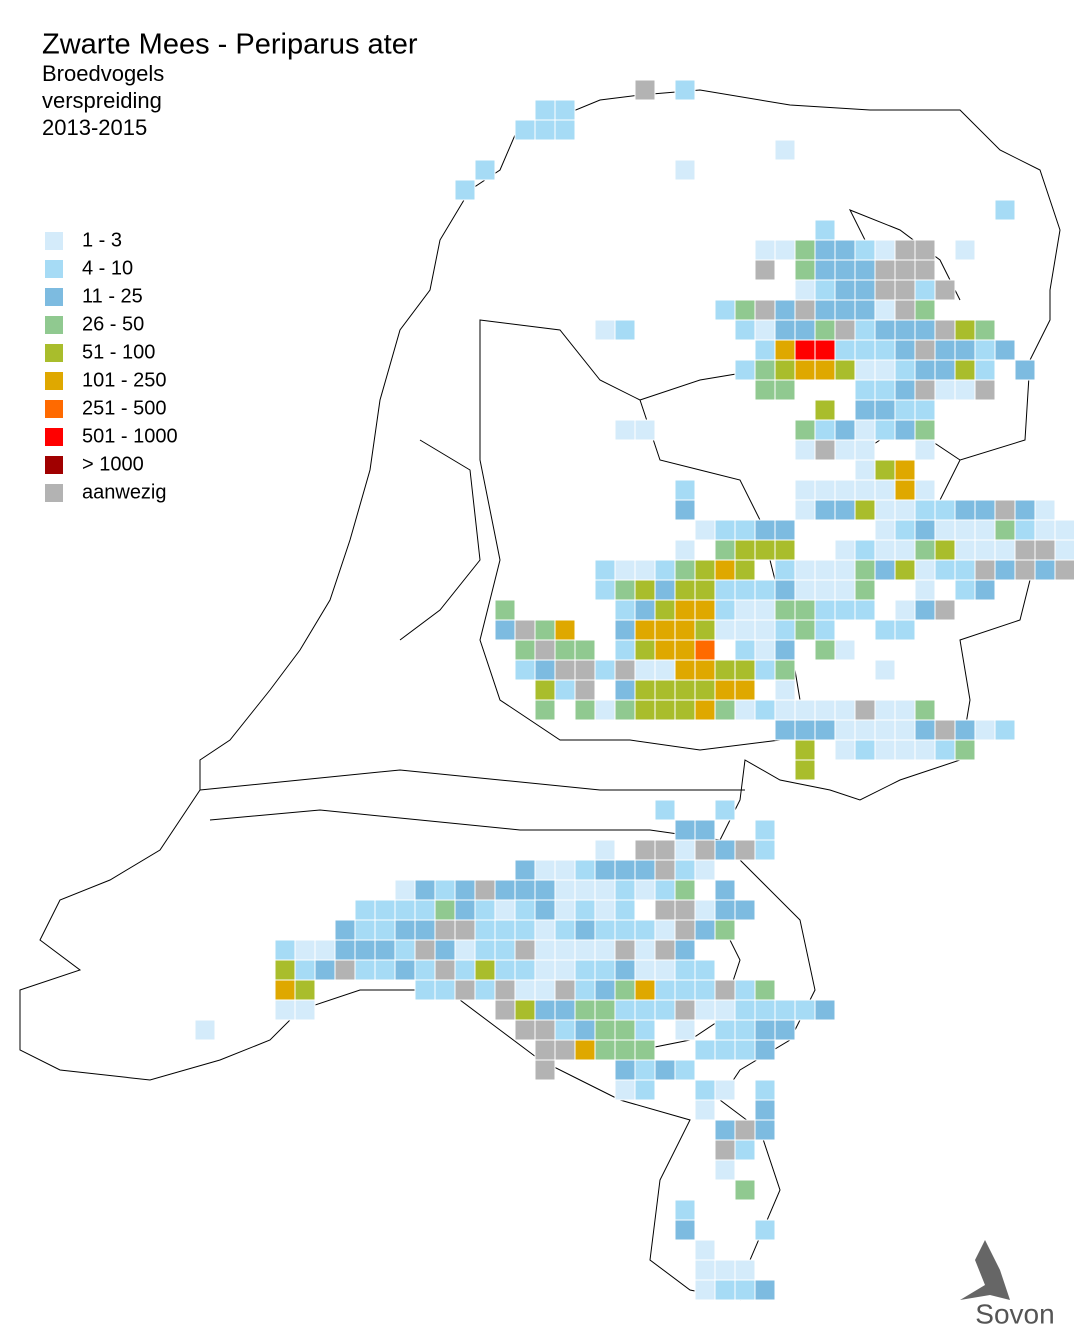 This screenshot has height=1340, width=1074. Describe the element at coordinates (103, 73) in the screenshot. I see `subtitle: Broedvogels` at that location.